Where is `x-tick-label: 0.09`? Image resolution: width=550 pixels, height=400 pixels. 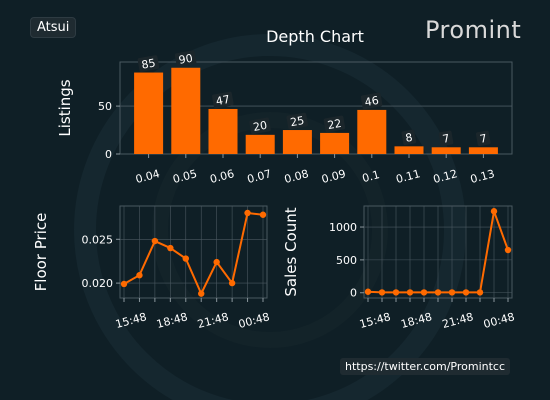 x-tick-label: 0.09 is located at coordinates (333, 176).